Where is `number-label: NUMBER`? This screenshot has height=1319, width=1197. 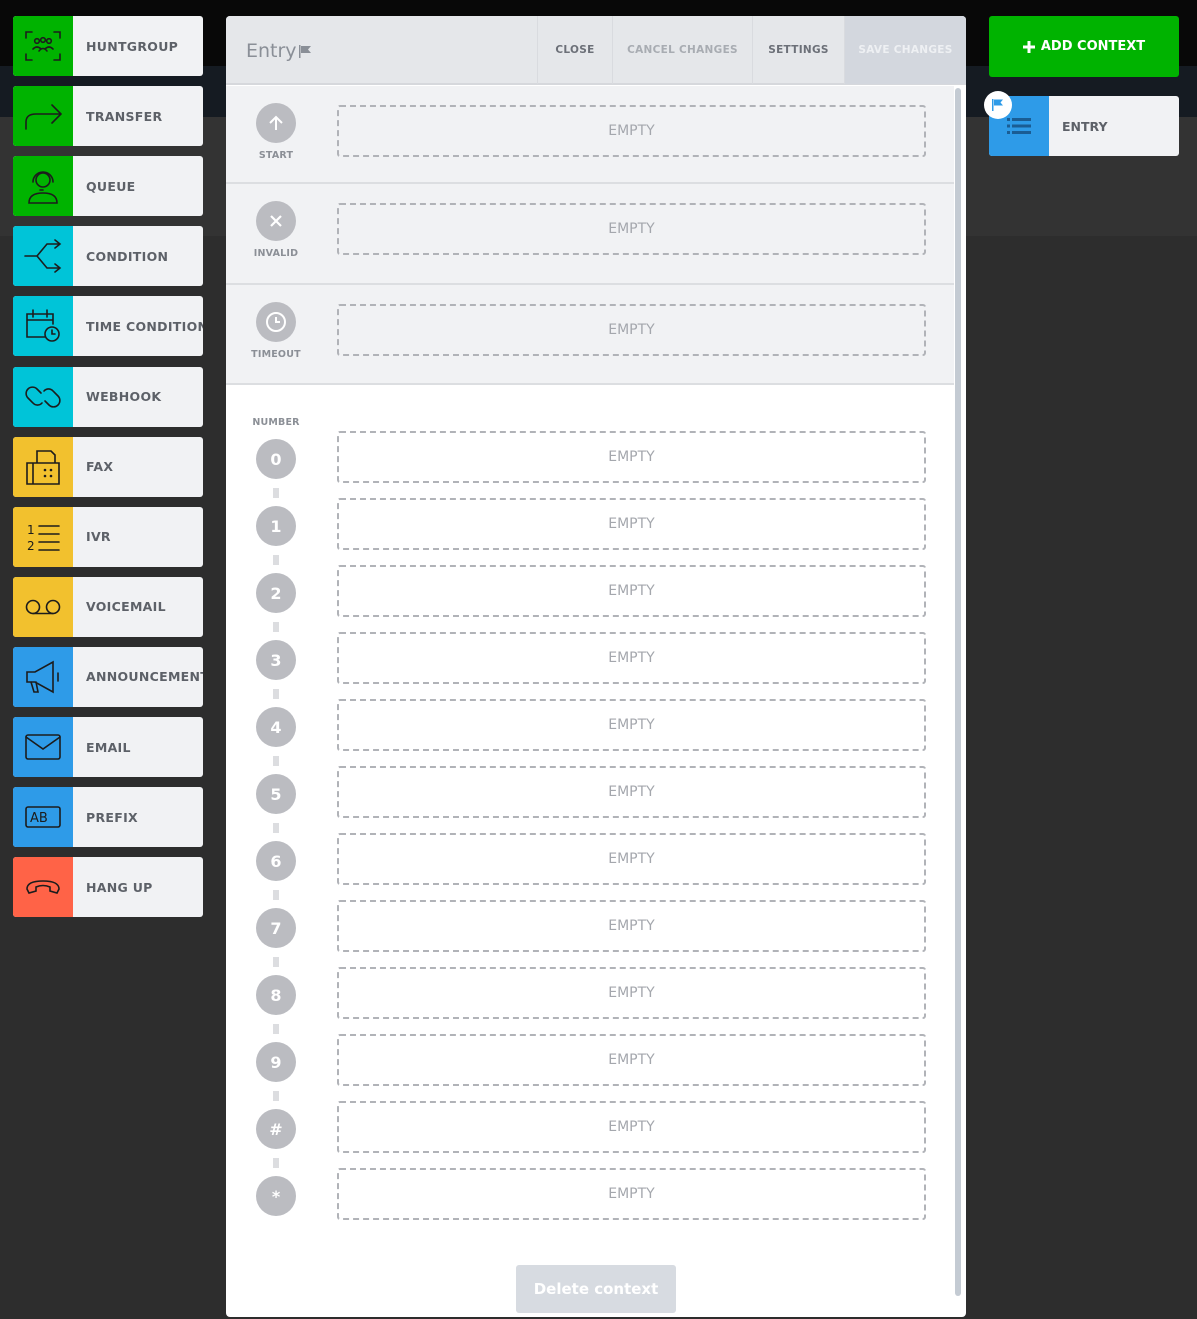
number-label: NUMBER is located at coordinates (276, 422).